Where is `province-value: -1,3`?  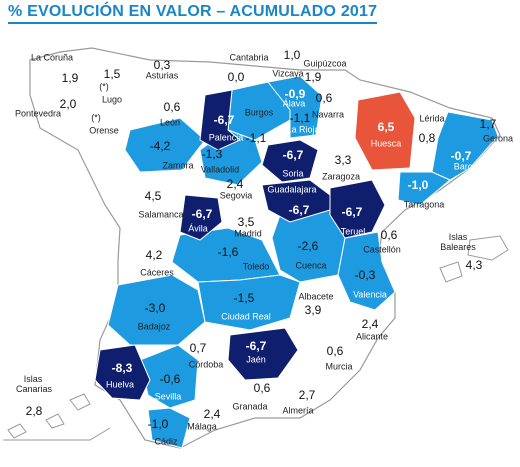
province-value: -1,3 is located at coordinates (212, 154).